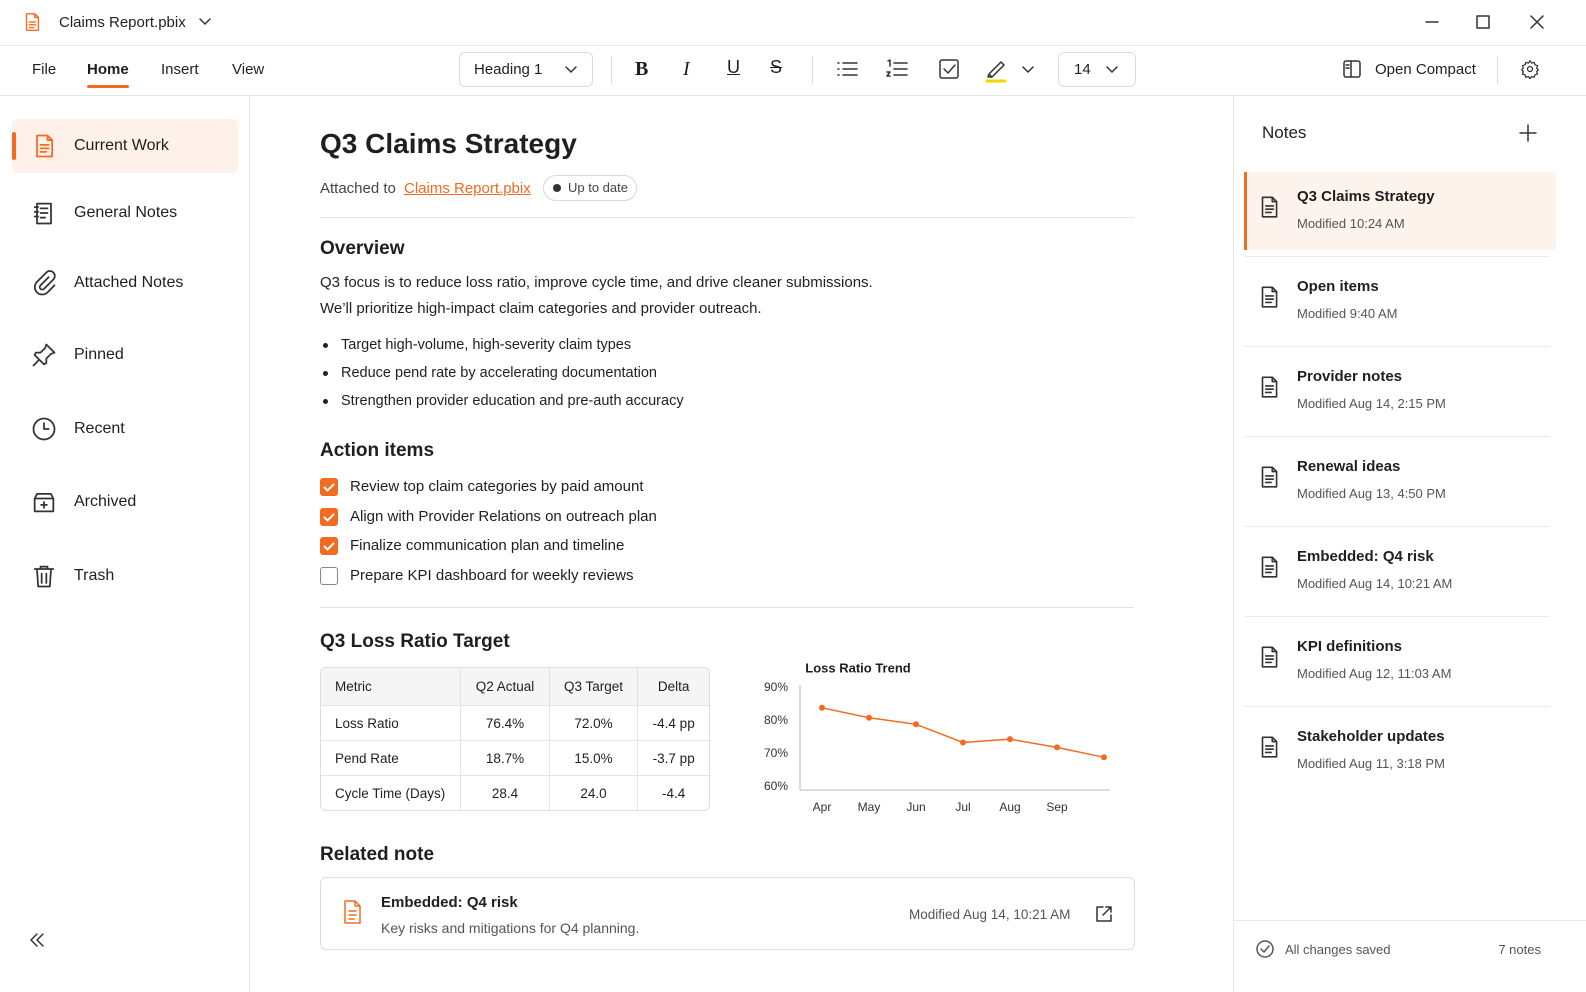  What do you see at coordinates (673, 723) in the screenshot?
I see `table-cell: -4.4 pp` at bounding box center [673, 723].